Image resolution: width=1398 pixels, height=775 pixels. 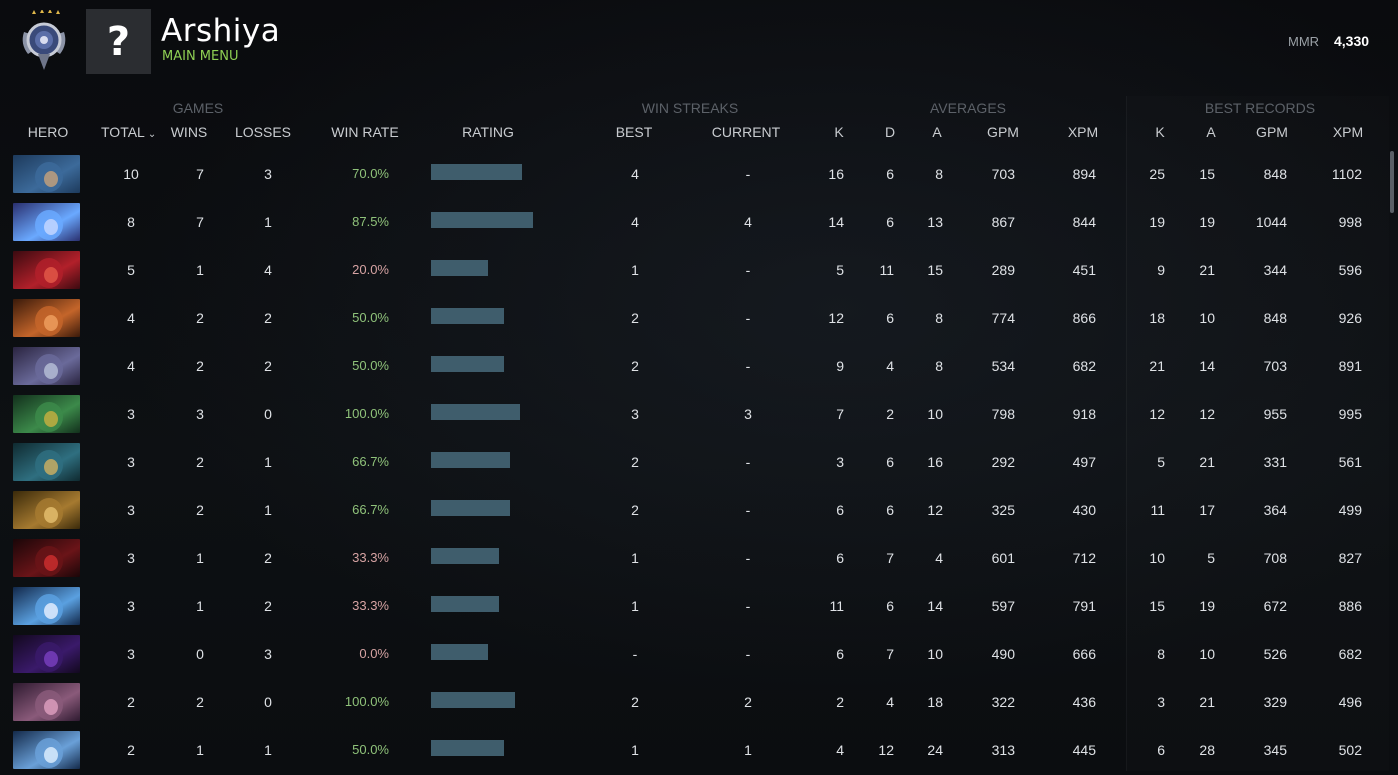 What do you see at coordinates (46, 654) in the screenshot?
I see `hero-portrait-void-shadow-icon` at bounding box center [46, 654].